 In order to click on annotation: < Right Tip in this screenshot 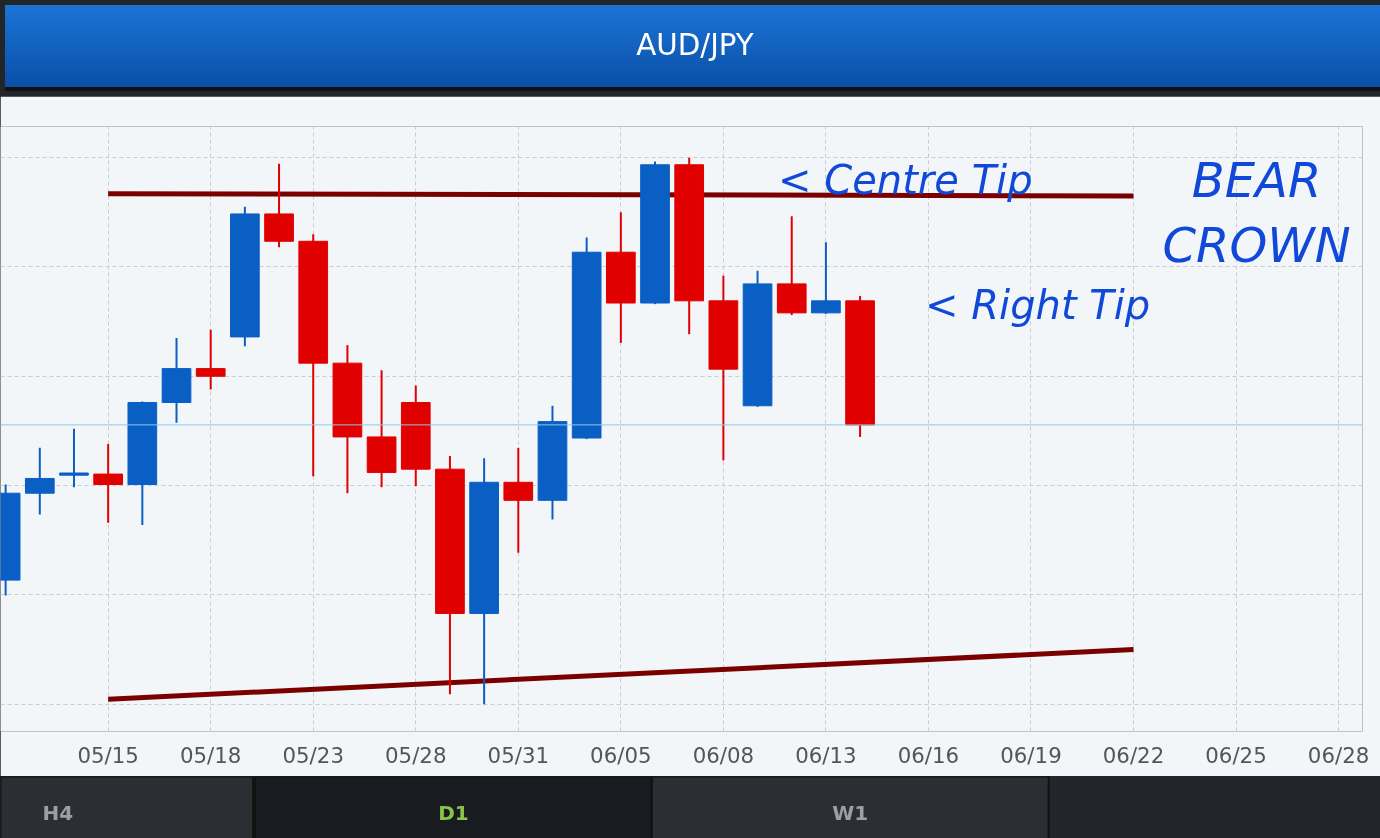, I will do `click(1038, 305)`.